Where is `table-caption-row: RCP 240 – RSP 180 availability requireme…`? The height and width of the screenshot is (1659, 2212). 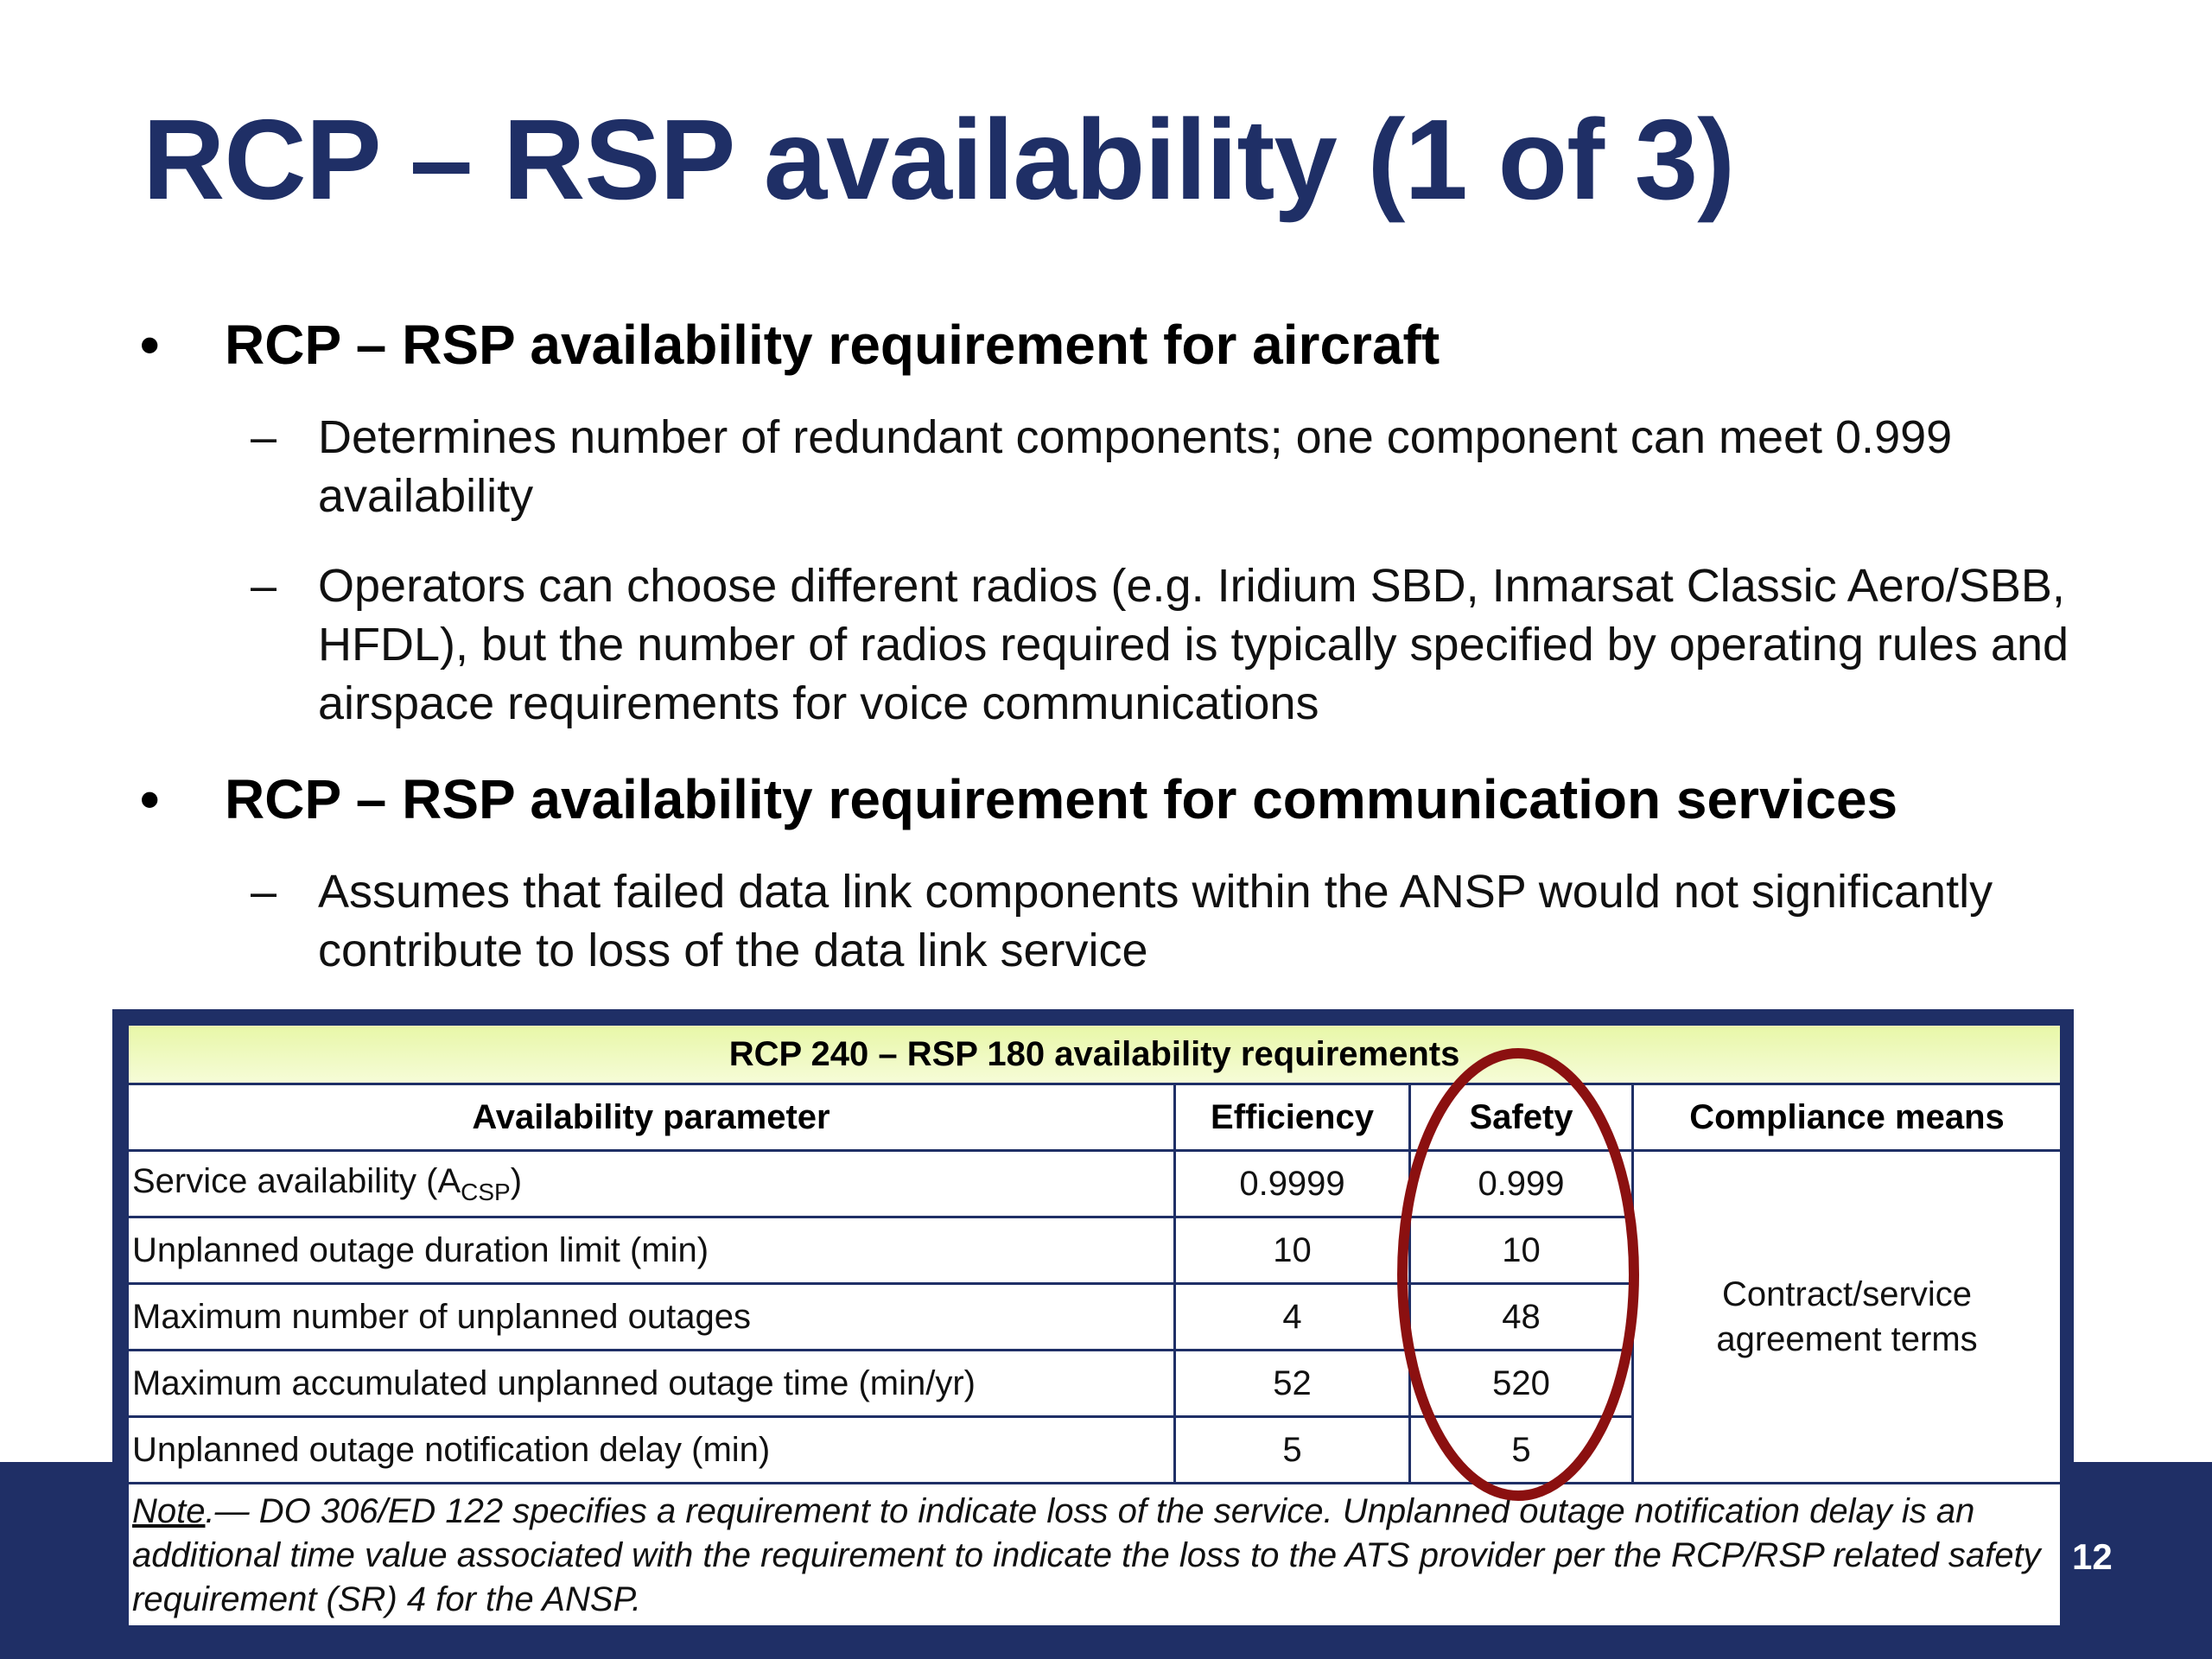 table-caption-row: RCP 240 – RSP 180 availability requireme… is located at coordinates (1094, 1054).